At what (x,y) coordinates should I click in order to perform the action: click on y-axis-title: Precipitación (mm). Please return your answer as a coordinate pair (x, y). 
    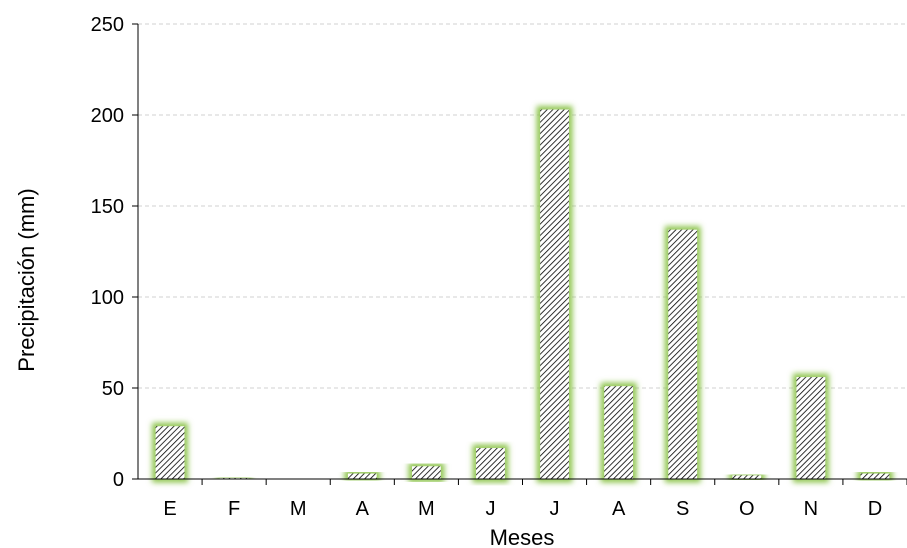
    Looking at the image, I should click on (26, 279).